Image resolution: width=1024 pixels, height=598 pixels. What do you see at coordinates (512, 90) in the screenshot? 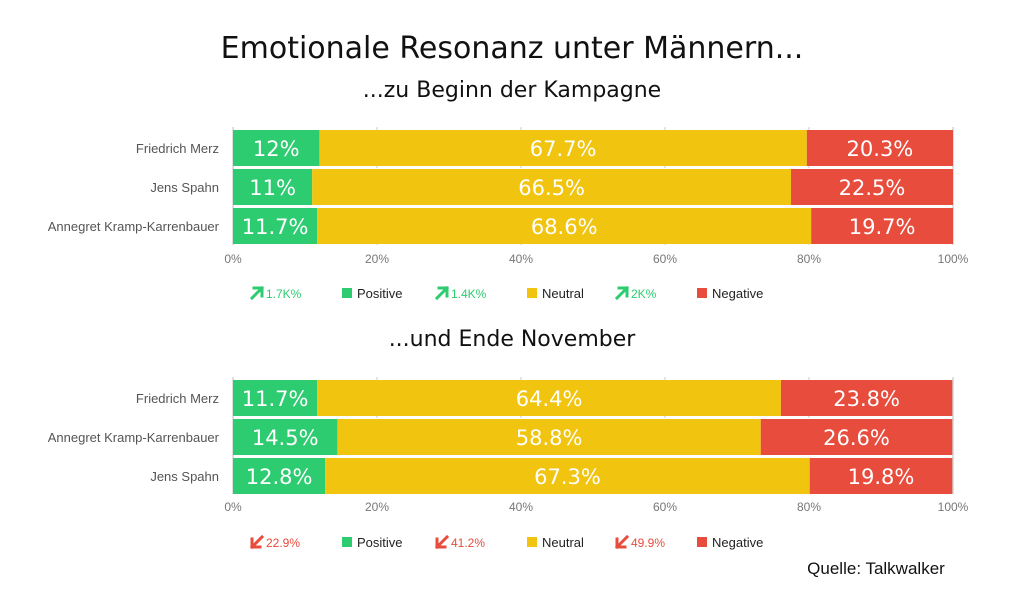
I see `chart-subtitle: ...zu Beginn der Kampagne` at bounding box center [512, 90].